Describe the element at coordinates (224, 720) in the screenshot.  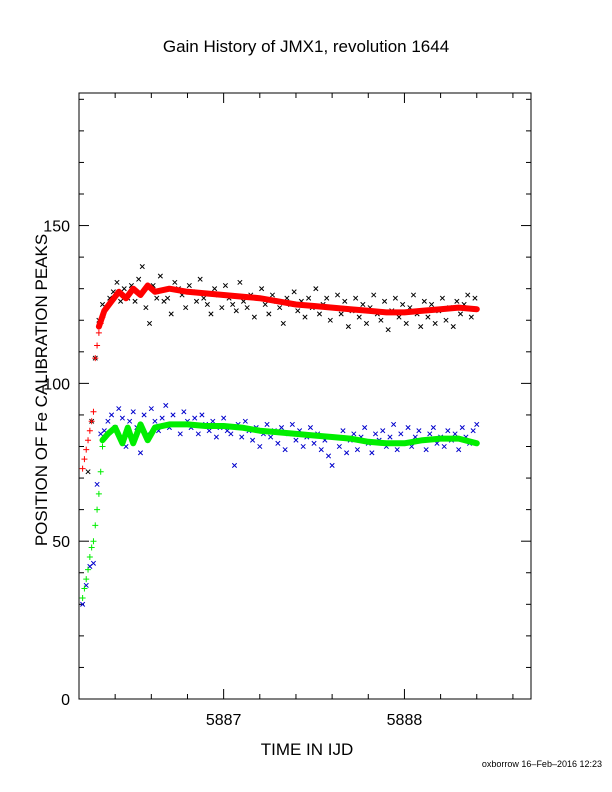
I see `x-tick-label: 5887` at that location.